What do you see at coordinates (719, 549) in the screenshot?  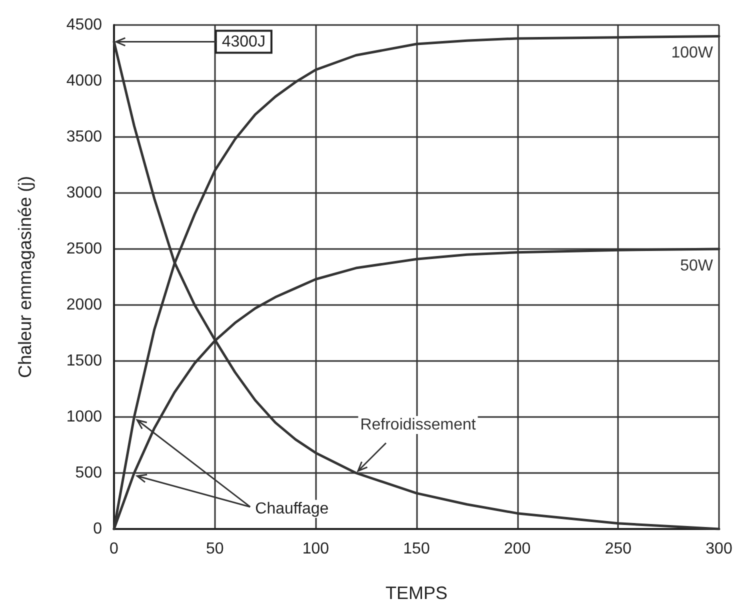 I see `x-tick-label: 300` at bounding box center [719, 549].